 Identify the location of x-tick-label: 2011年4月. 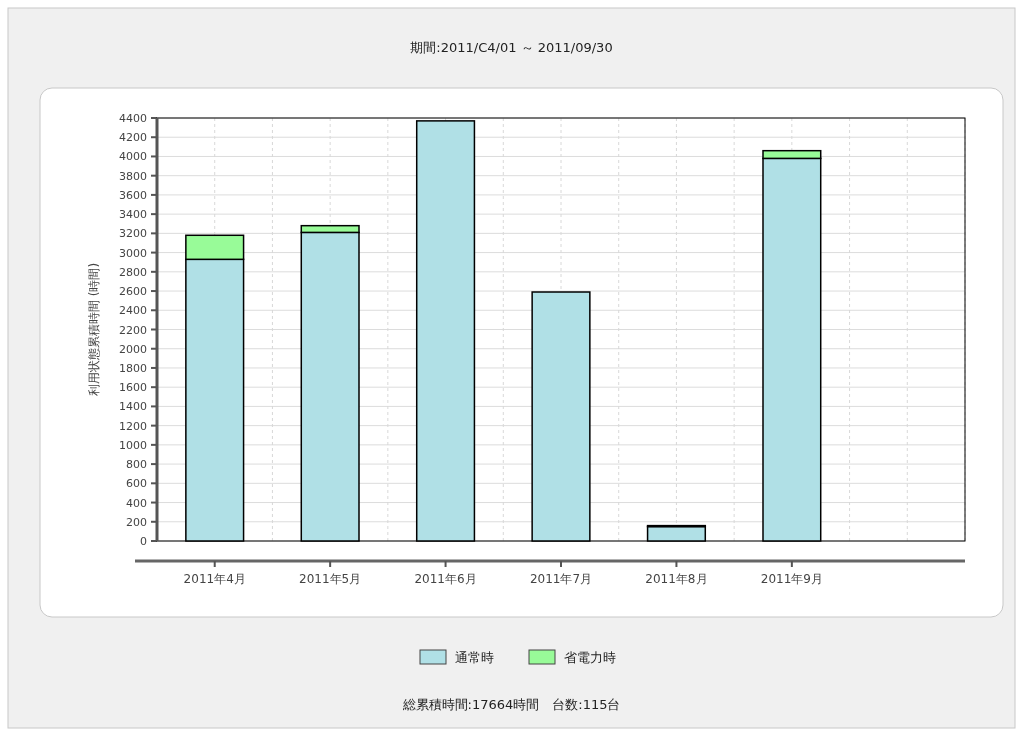
(214, 579).